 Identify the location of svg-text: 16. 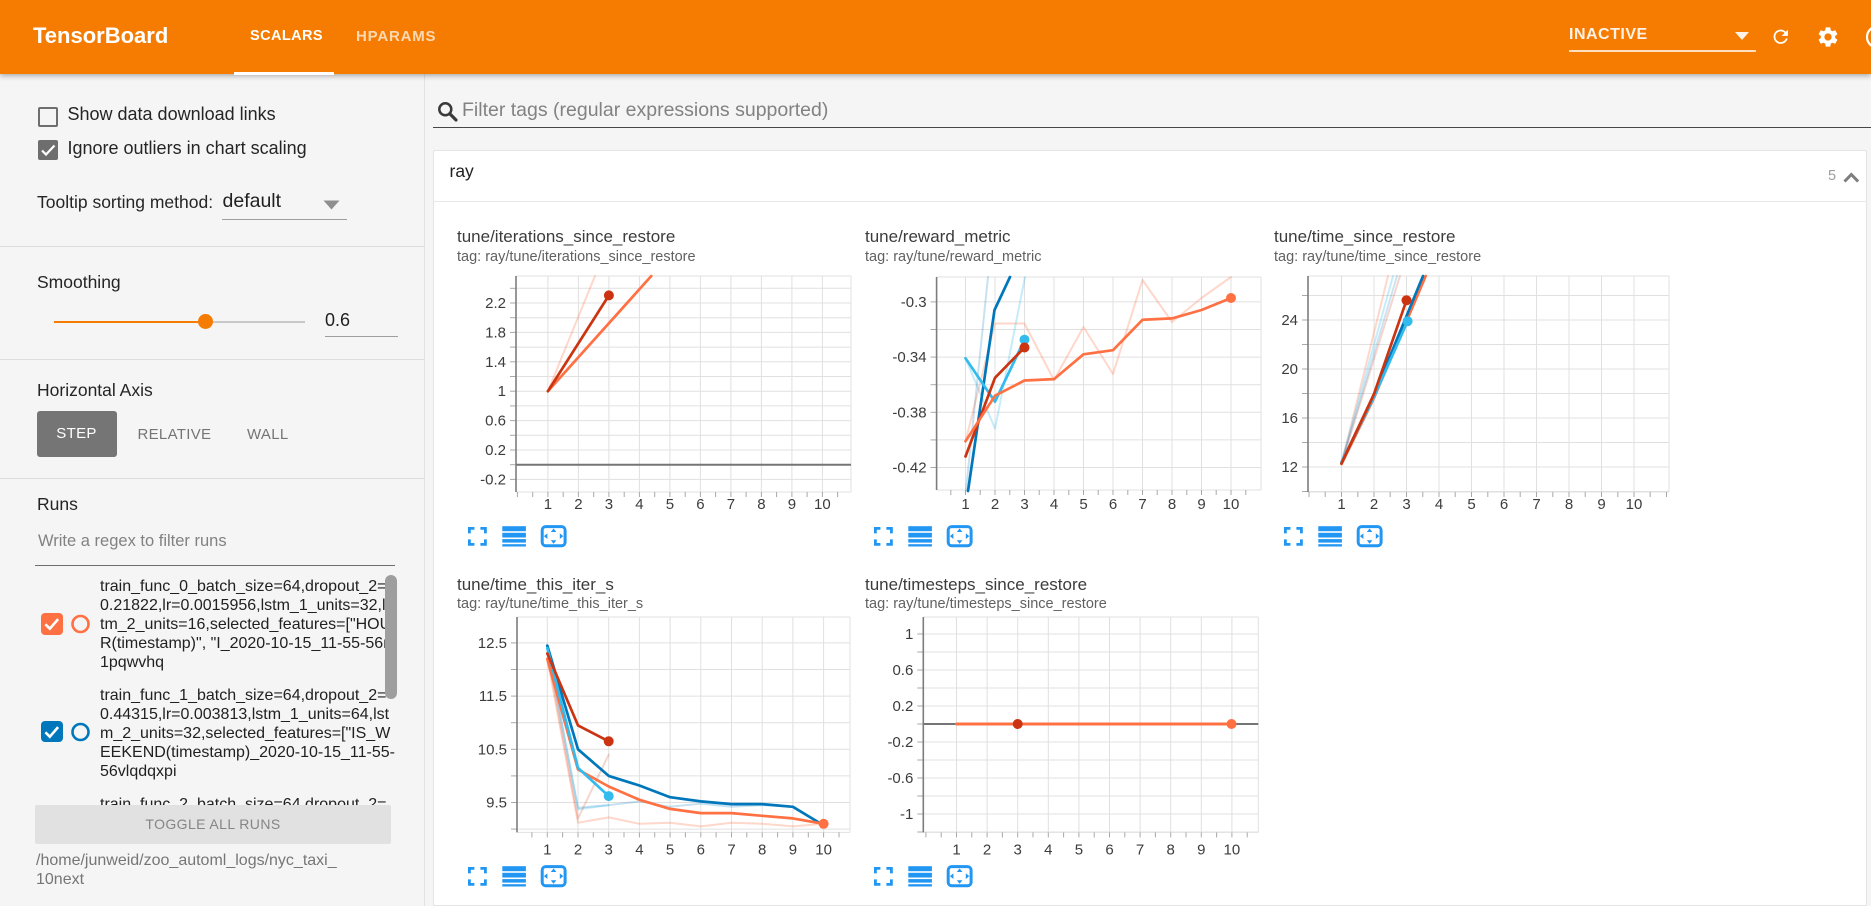
(1289, 418).